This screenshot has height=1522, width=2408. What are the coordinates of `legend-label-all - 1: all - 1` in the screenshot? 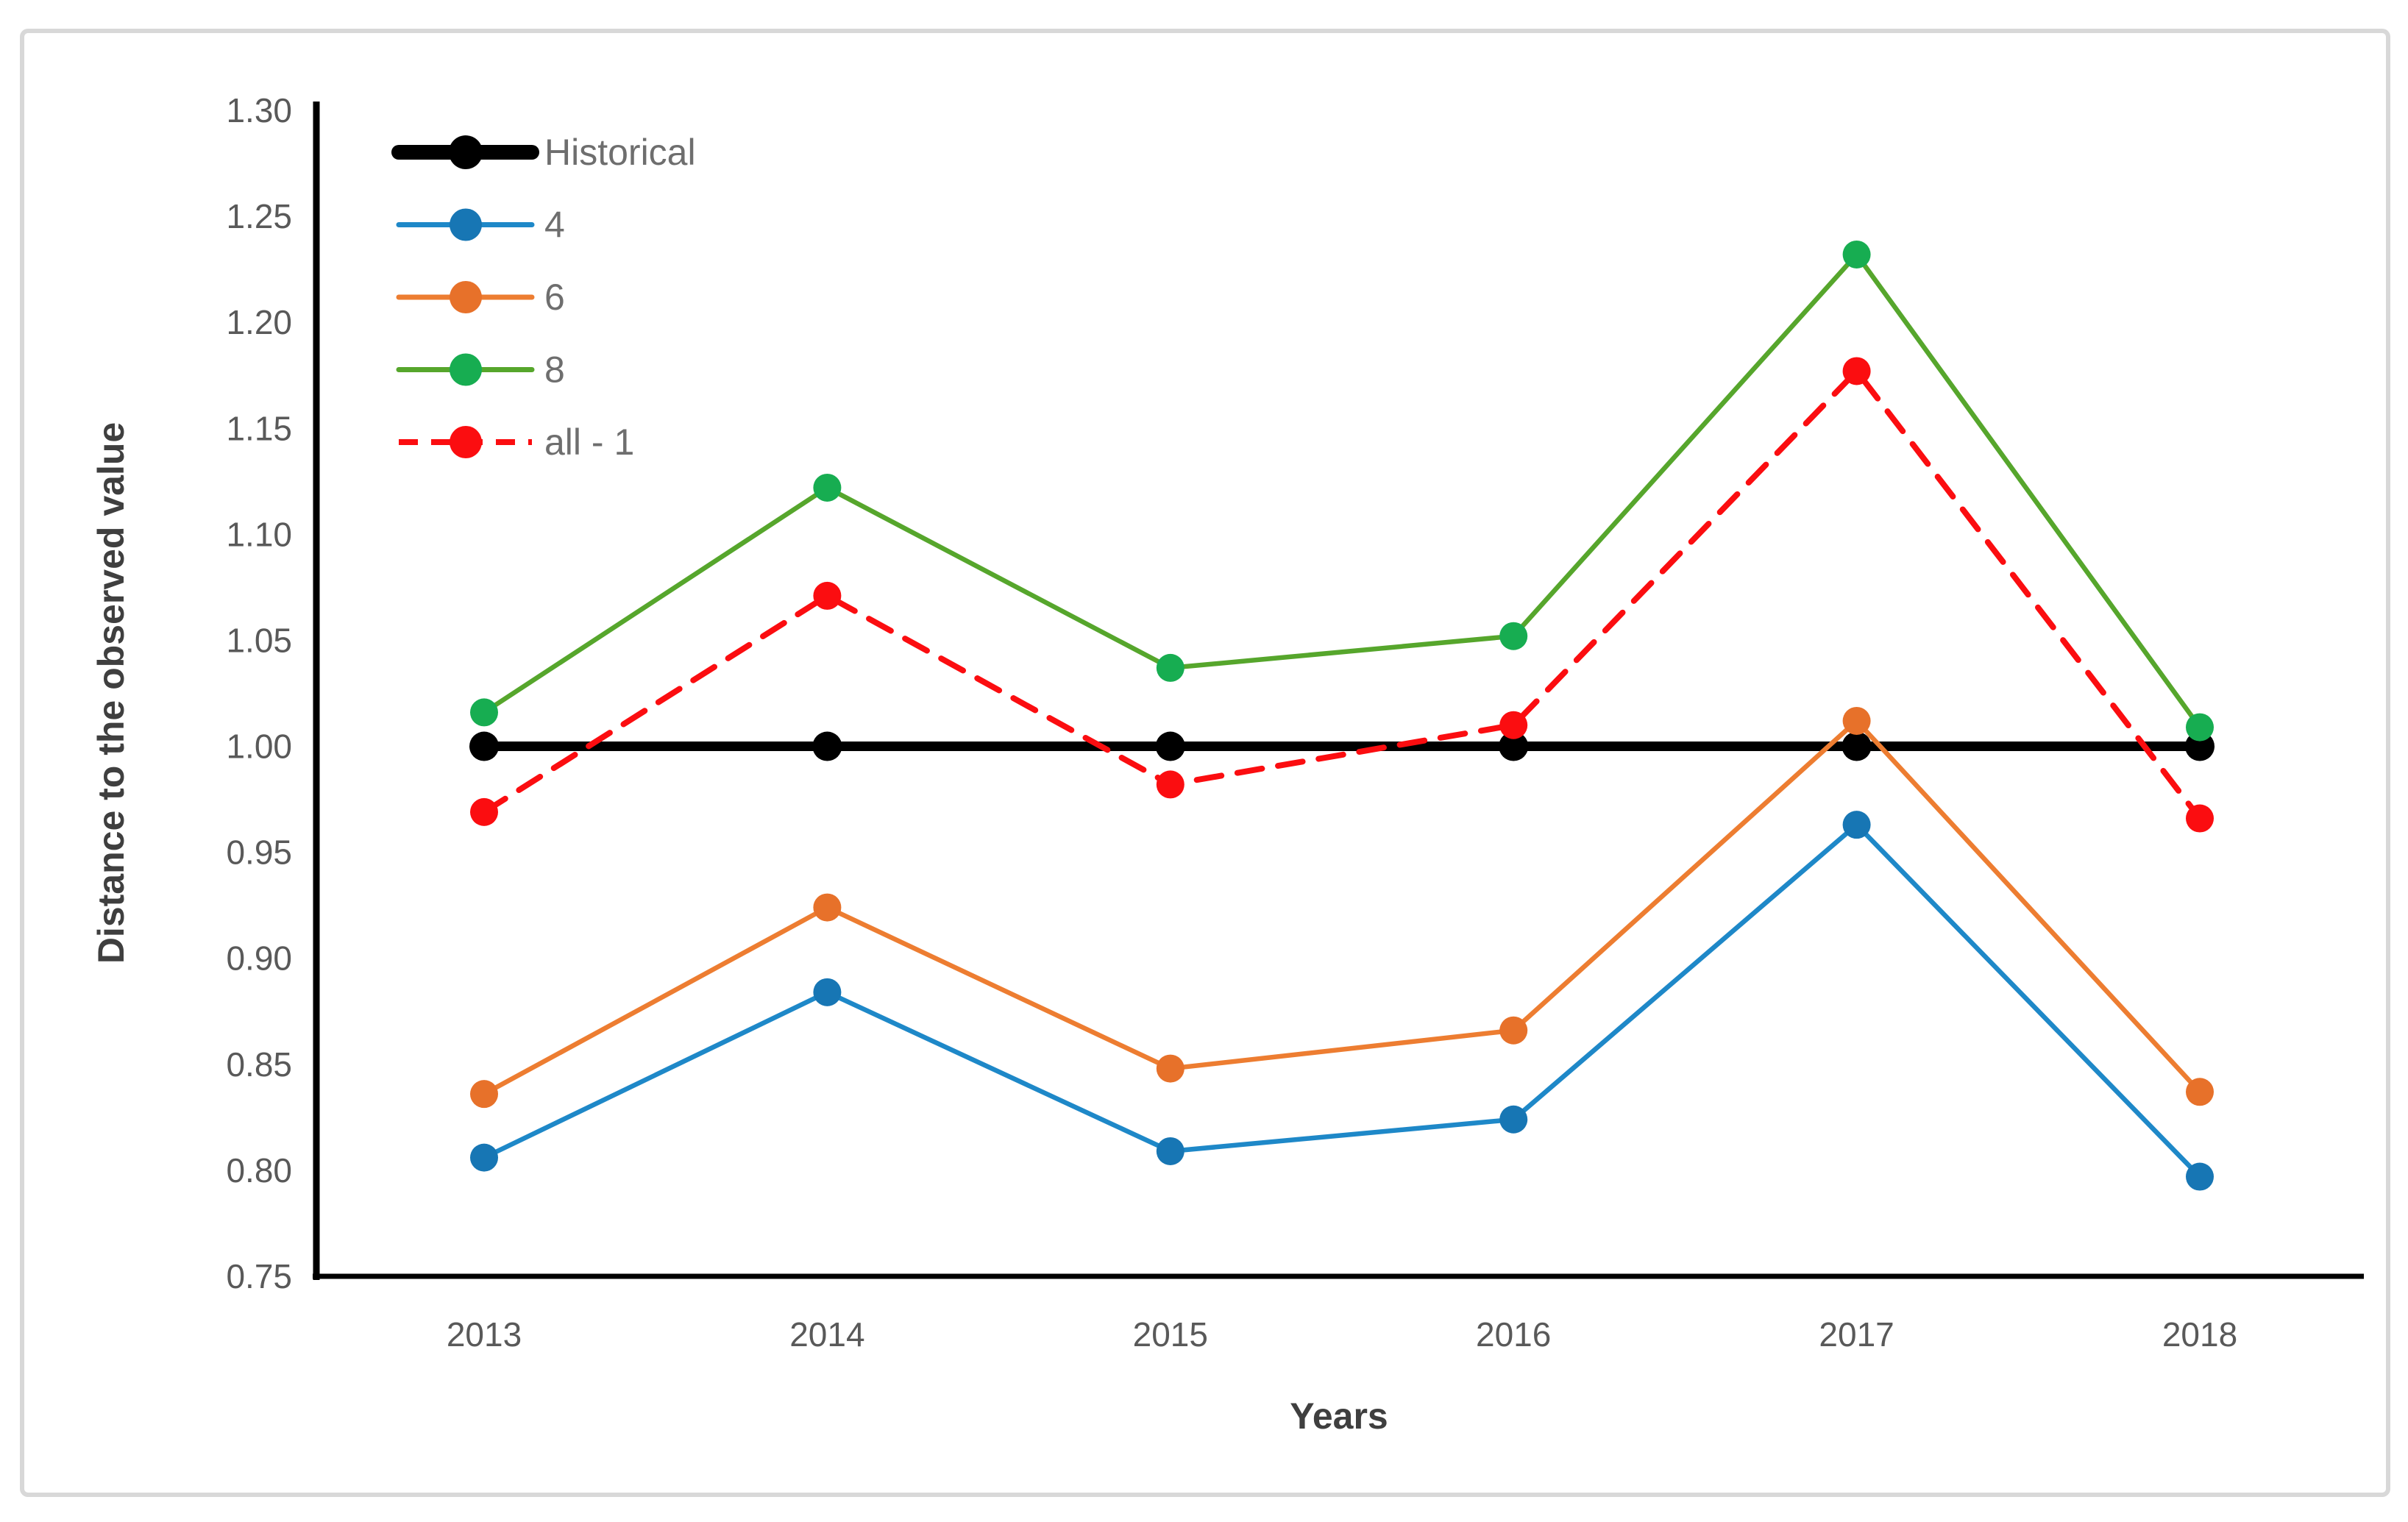 It's located at (589, 442).